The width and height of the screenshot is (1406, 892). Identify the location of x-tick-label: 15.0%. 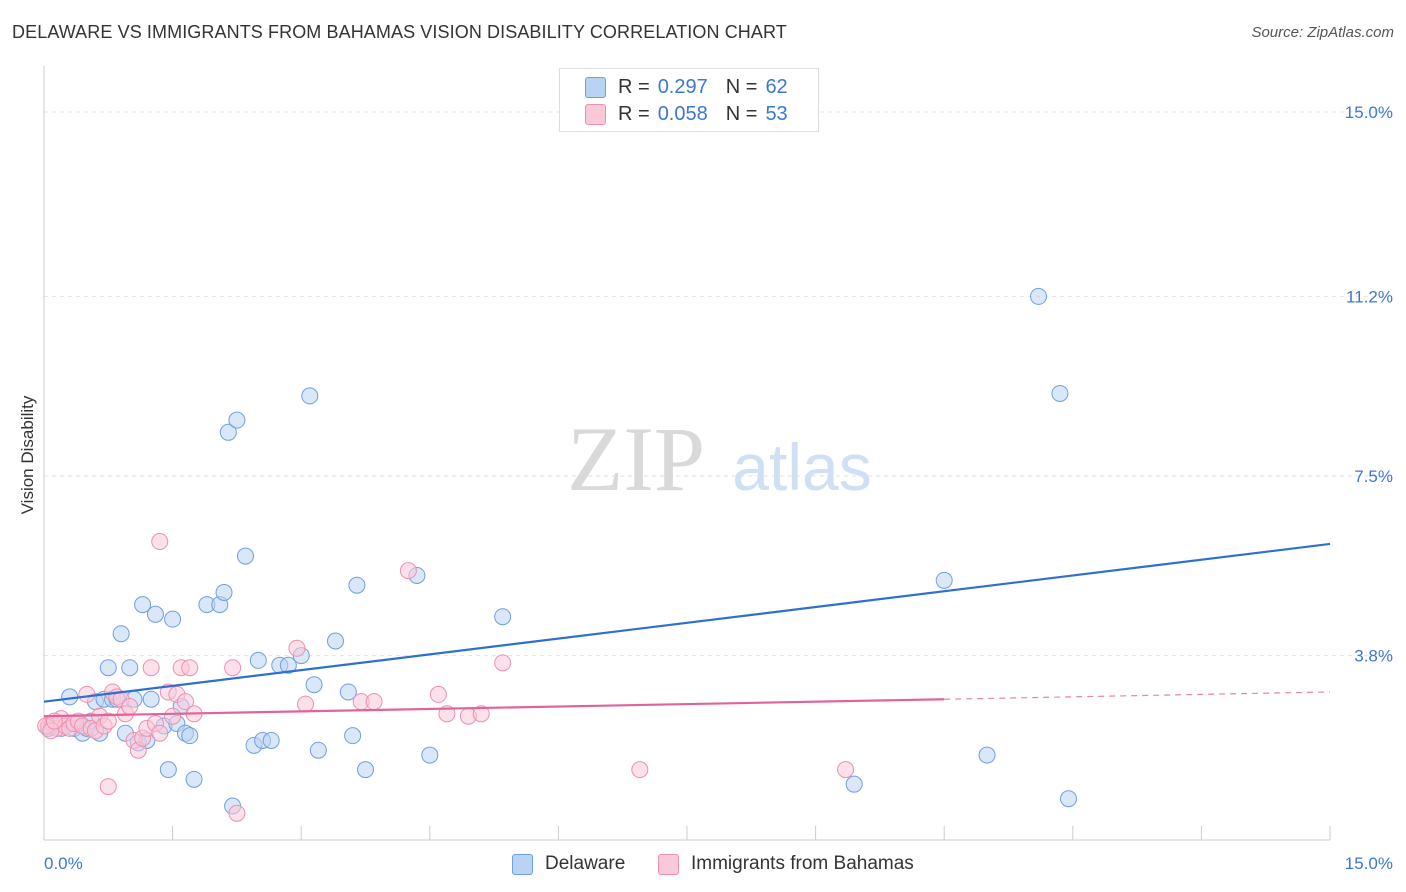
(1369, 863).